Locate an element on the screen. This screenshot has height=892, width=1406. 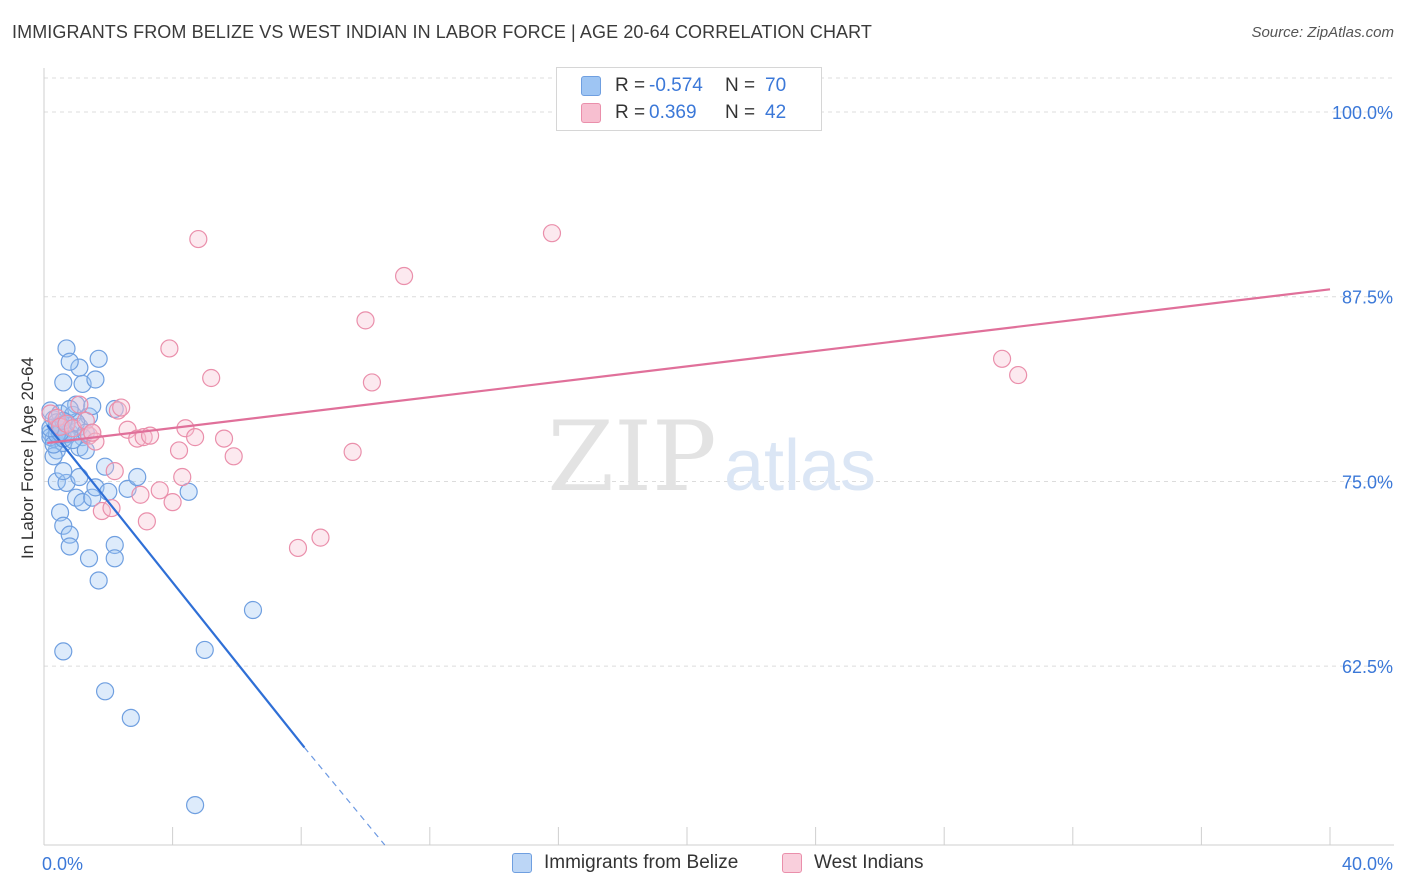
y-tick-label: 100.0% is located at coordinates (1362, 113).